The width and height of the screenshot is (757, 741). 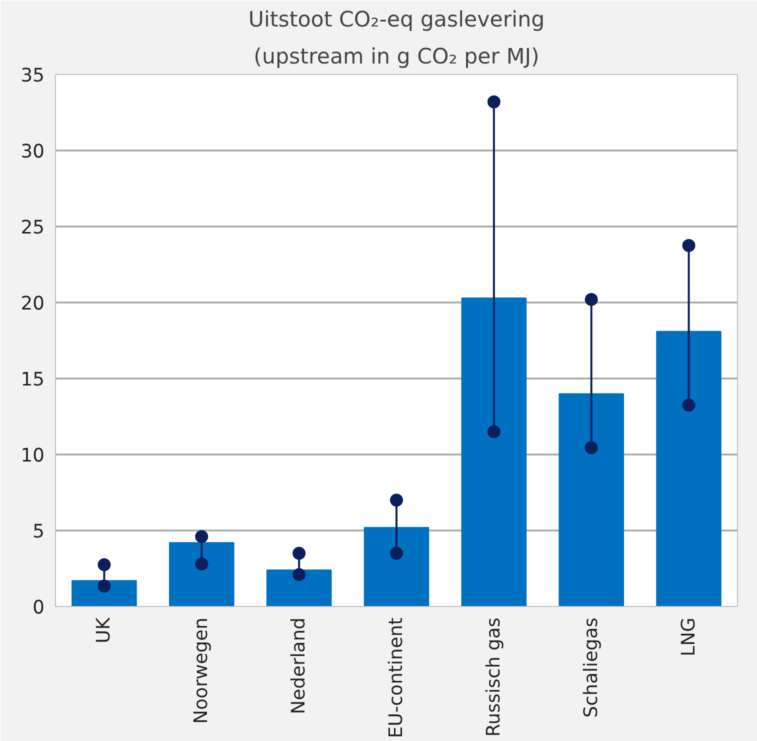 I want to click on x-tick-label: UK, so click(x=104, y=630).